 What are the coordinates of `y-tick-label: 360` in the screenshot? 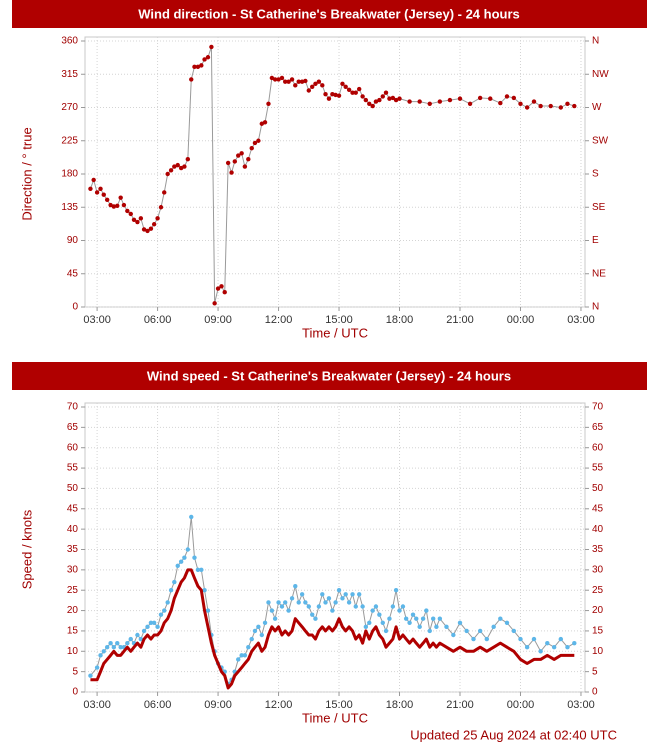 It's located at (69, 41).